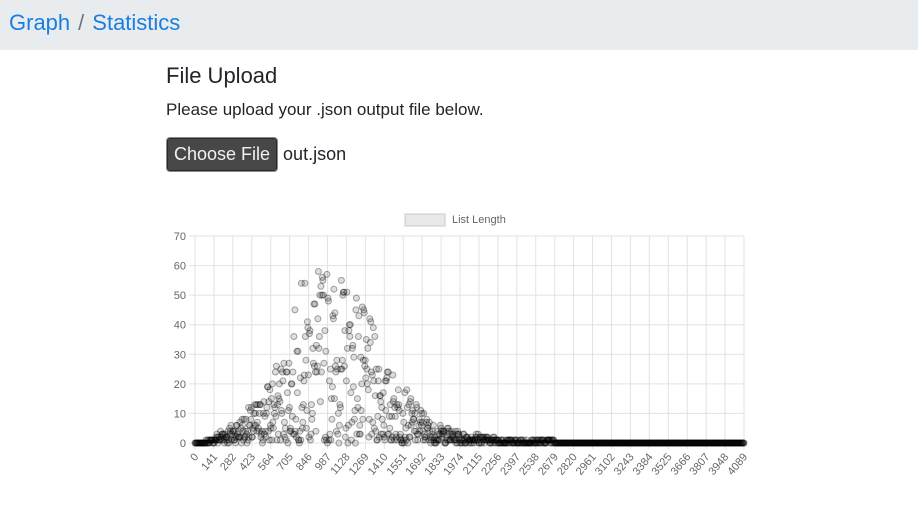  Describe the element at coordinates (40, 22) in the screenshot. I see `breadcrumb-graph-link: Graph` at that location.